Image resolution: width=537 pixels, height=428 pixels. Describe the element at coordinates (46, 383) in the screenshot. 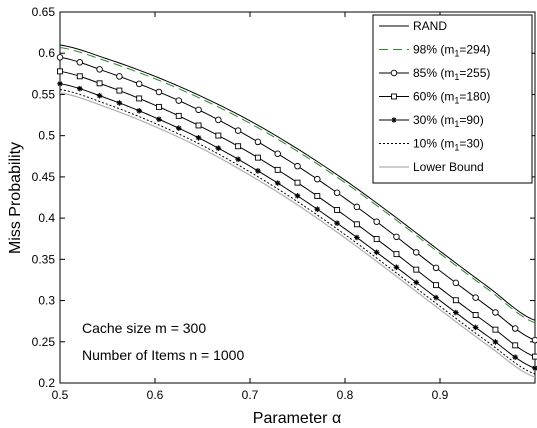

I see `y-tick-label: 0.2` at that location.